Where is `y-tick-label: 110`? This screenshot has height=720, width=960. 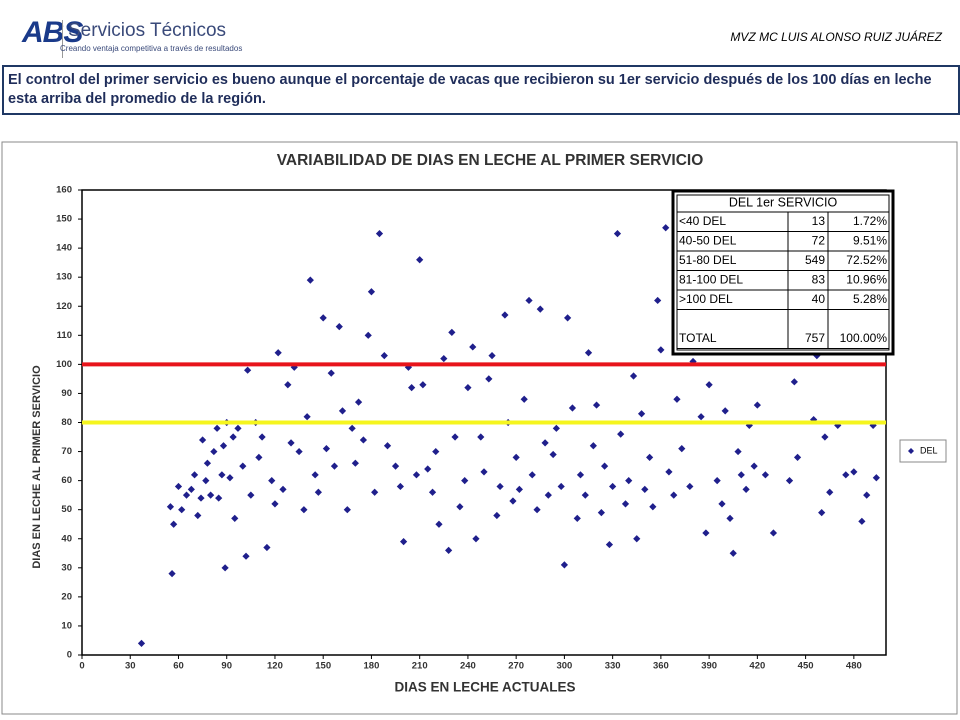
y-tick-label: 110 is located at coordinates (64, 335).